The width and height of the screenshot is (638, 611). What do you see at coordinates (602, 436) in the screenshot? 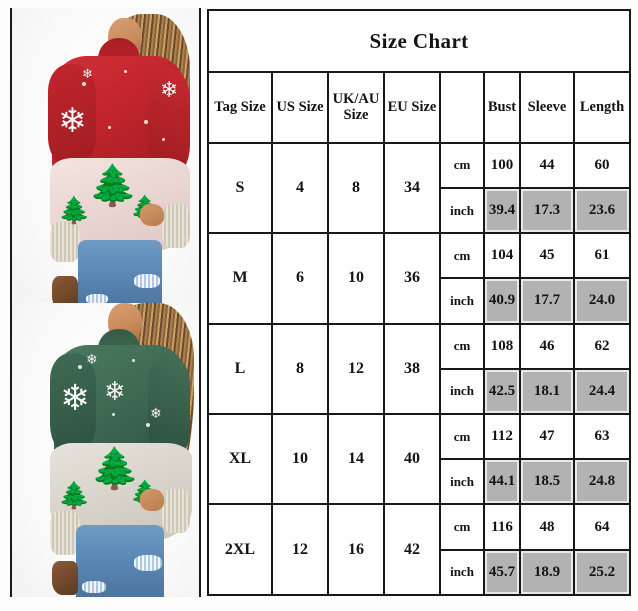
I see `cell-length-cm: 63` at bounding box center [602, 436].